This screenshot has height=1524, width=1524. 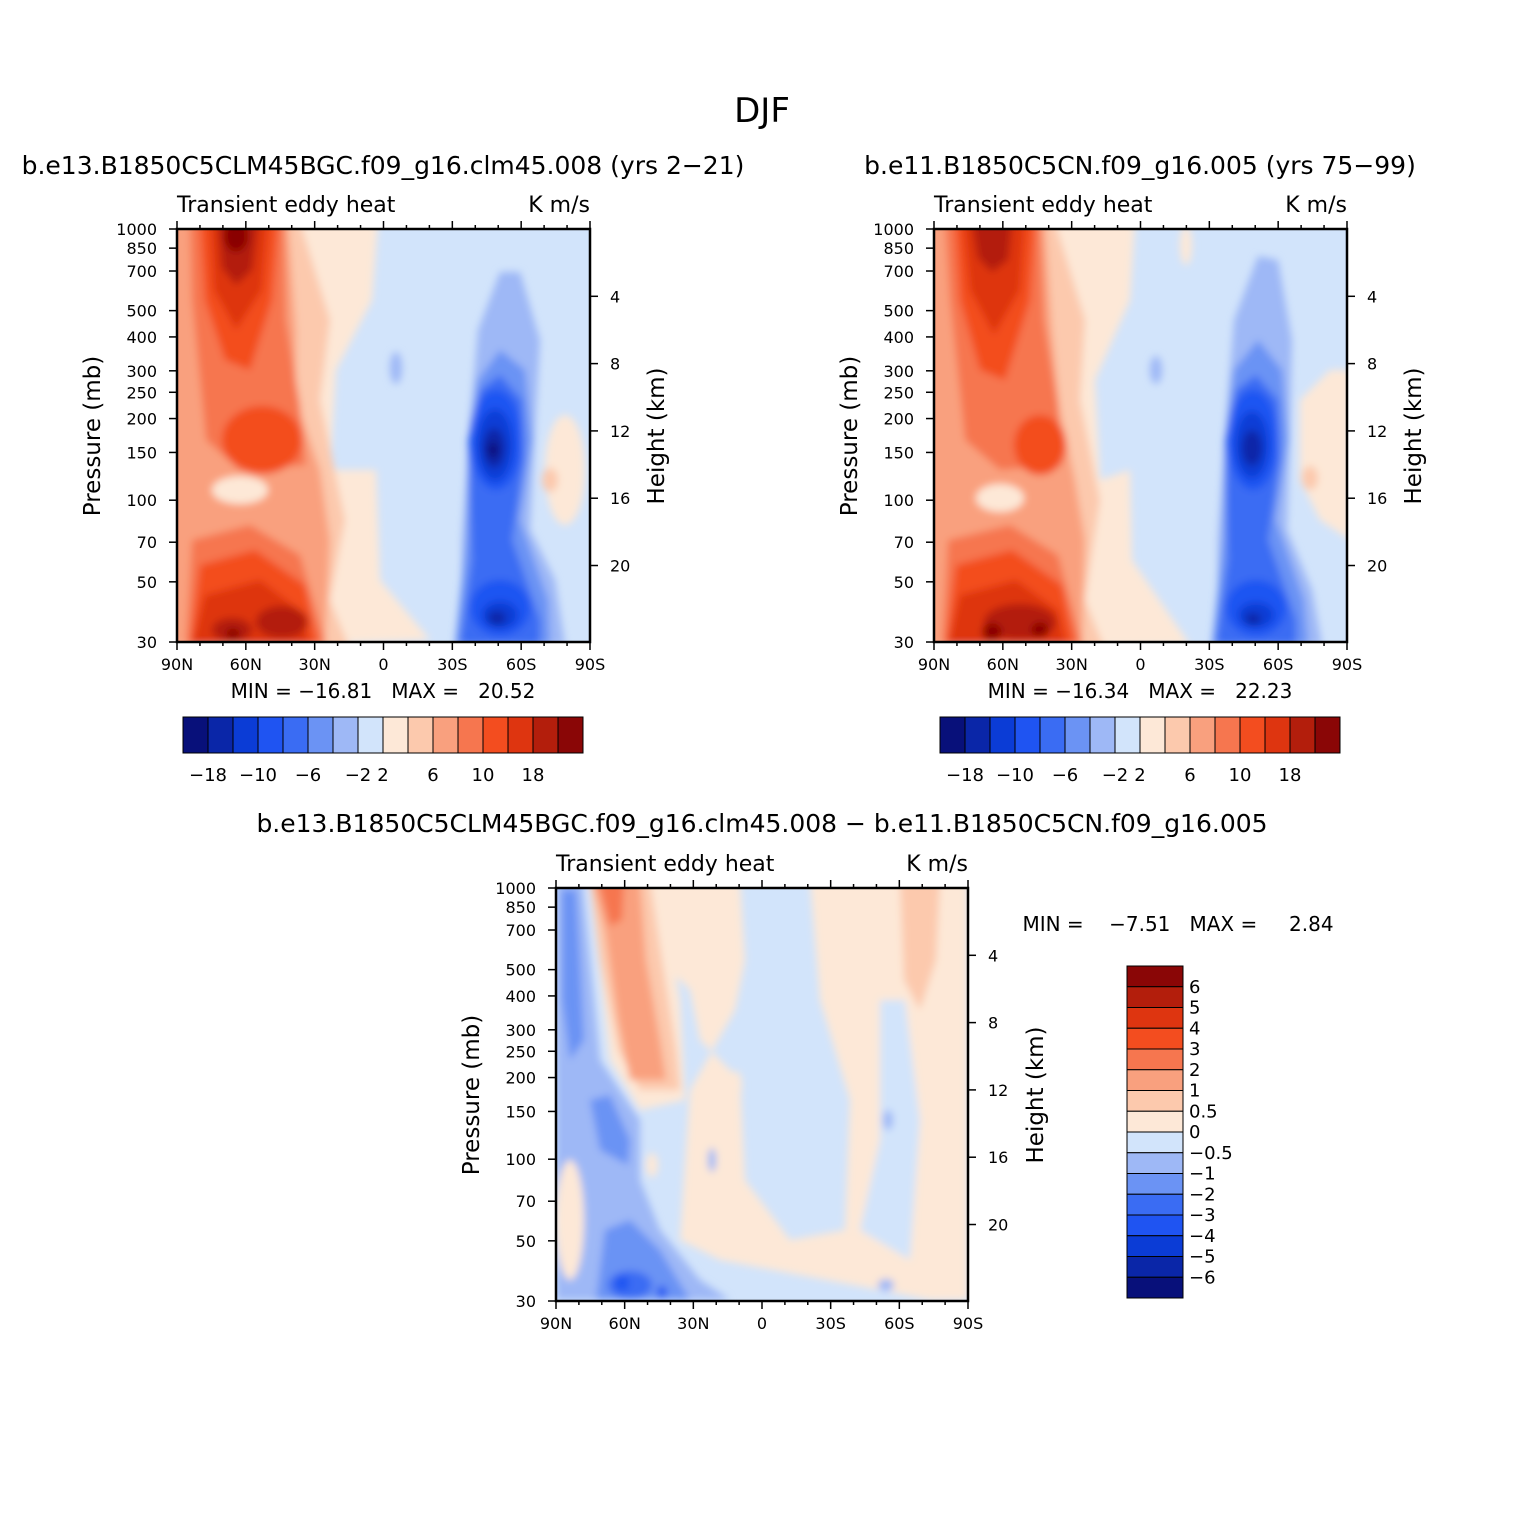 I want to click on colorbar-label: −6, so click(x=308, y=775).